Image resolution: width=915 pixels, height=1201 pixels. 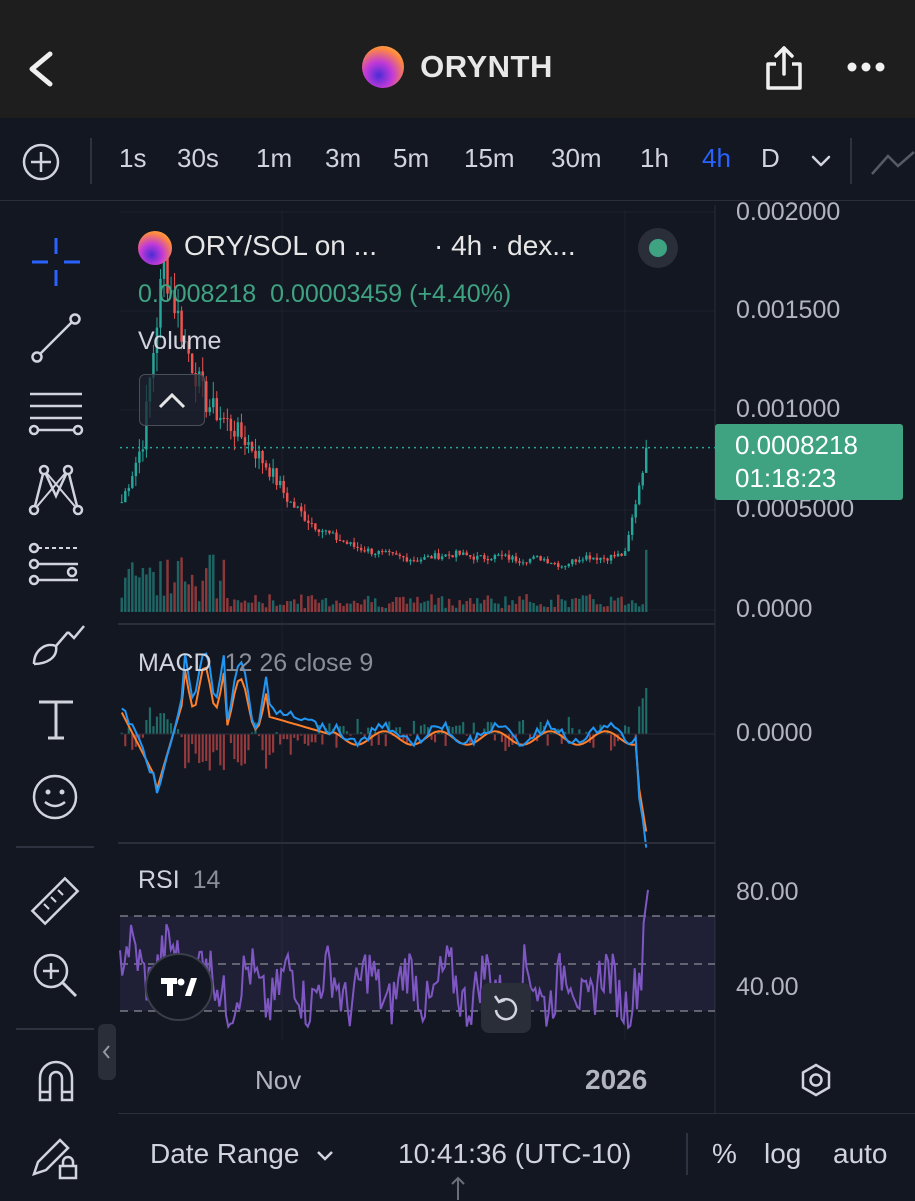 What do you see at coordinates (506, 1008) in the screenshot?
I see `reset-chart-button` at bounding box center [506, 1008].